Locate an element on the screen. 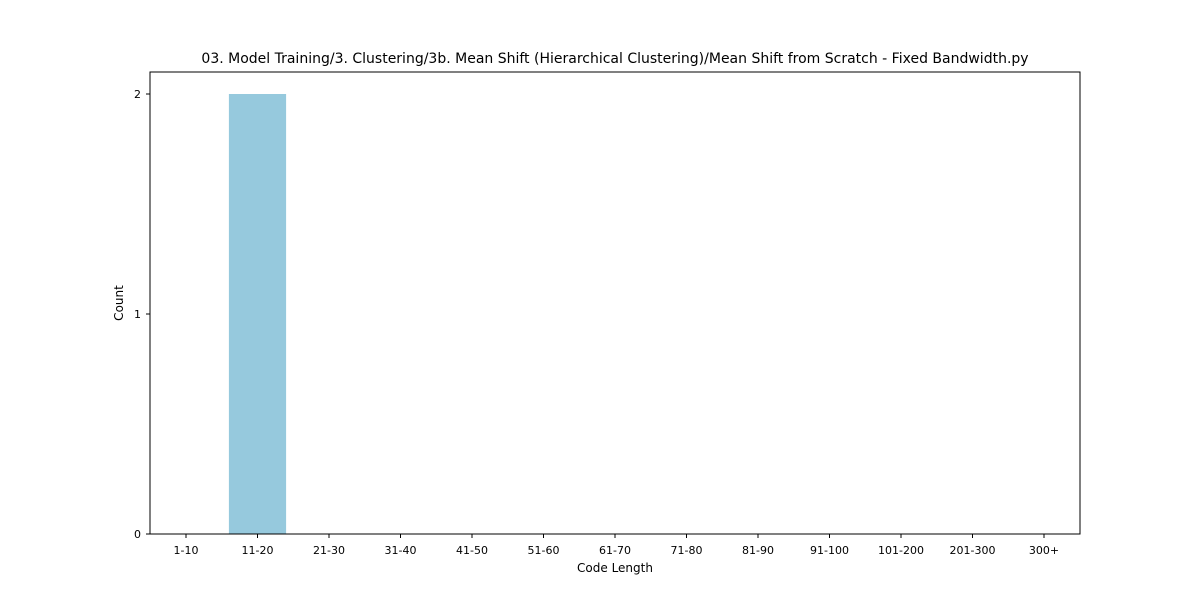 The width and height of the screenshot is (1200, 600). x-tick-label: 201-300 is located at coordinates (973, 550).